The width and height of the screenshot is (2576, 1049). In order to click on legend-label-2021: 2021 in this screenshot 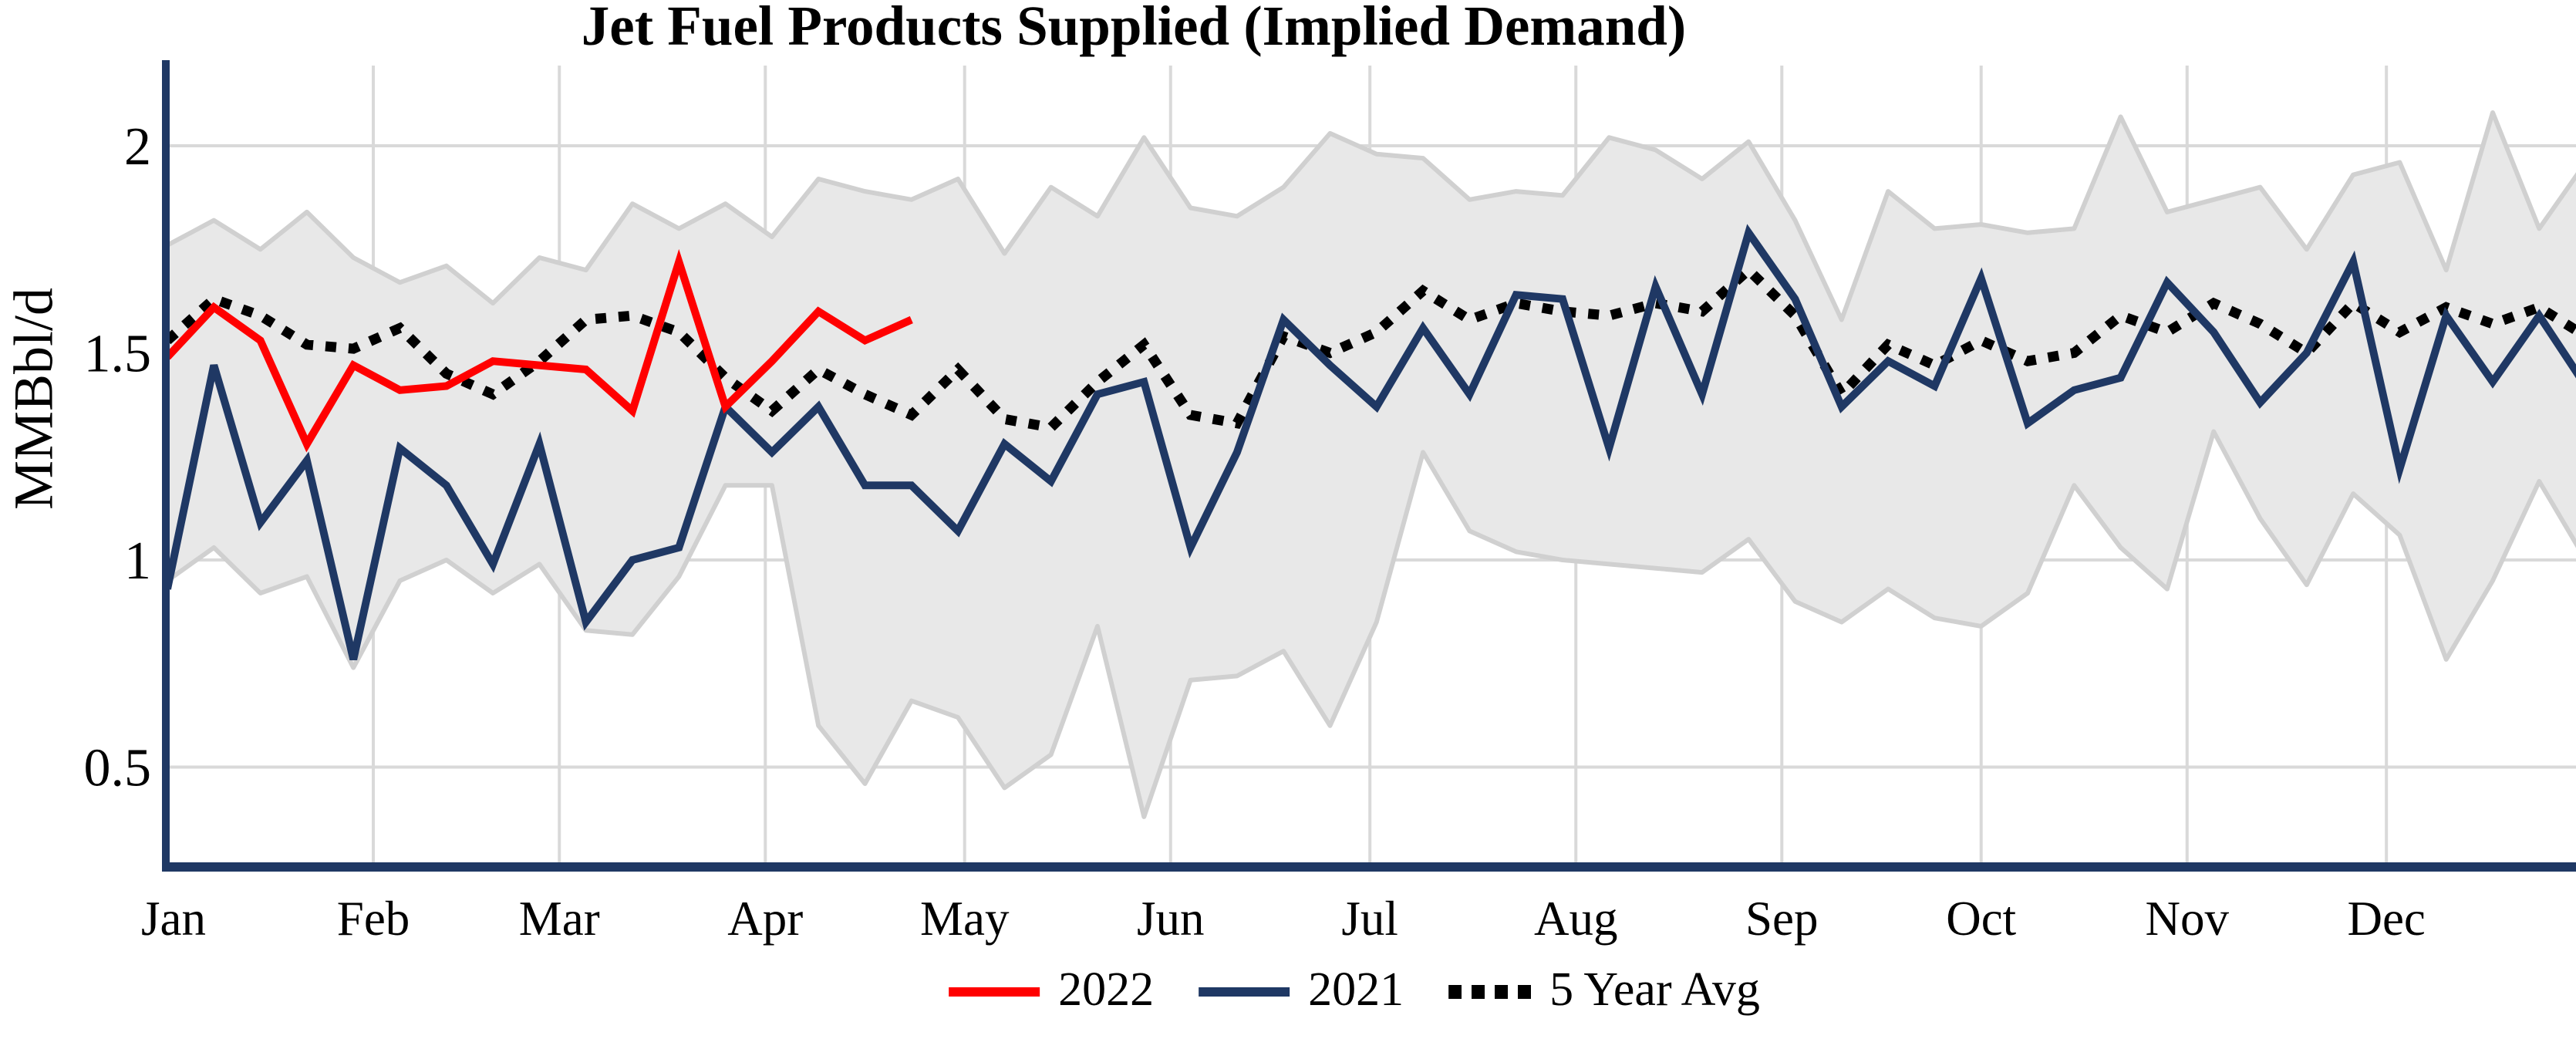, I will do `click(1356, 989)`.